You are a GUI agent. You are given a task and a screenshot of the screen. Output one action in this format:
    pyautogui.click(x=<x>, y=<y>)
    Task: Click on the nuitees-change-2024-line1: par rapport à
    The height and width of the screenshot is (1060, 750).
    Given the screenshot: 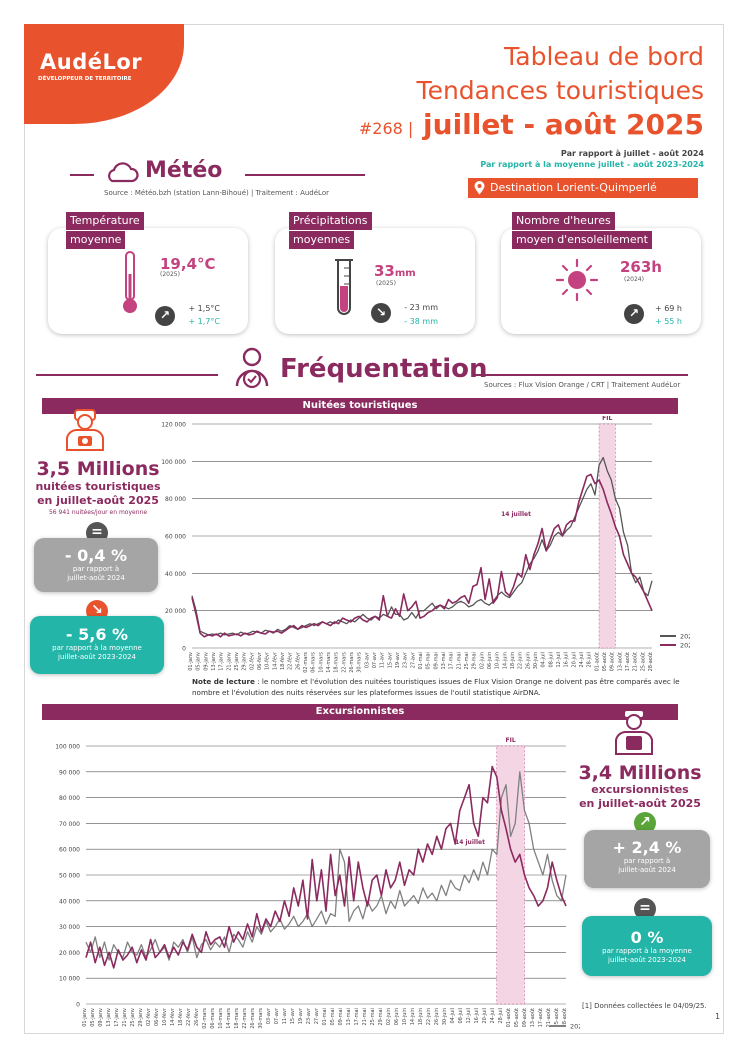 What is the action you would take?
    pyautogui.click(x=96, y=569)
    